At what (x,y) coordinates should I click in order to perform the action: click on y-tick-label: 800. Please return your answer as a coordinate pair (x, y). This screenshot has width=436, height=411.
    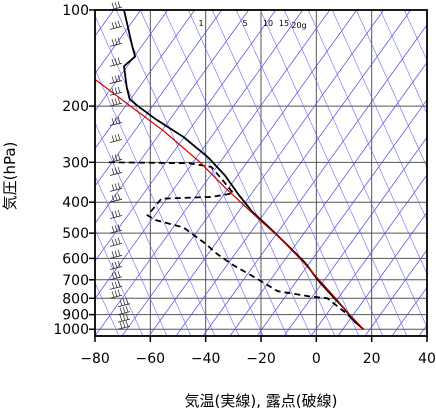
    Looking at the image, I should click on (75, 299).